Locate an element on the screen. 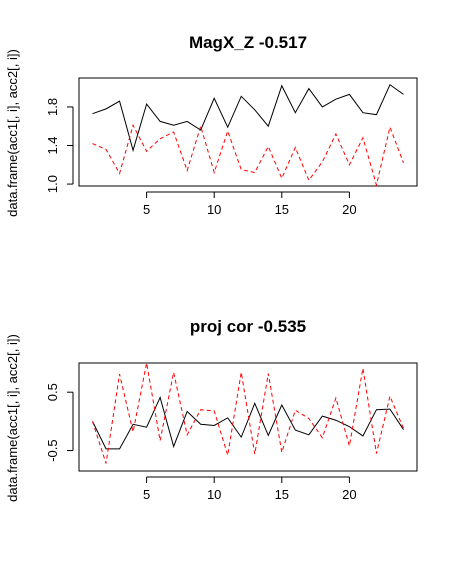 The height and width of the screenshot is (570, 457). y-axis: 1.0 1.4 1.8 is located at coordinates (59, 145).